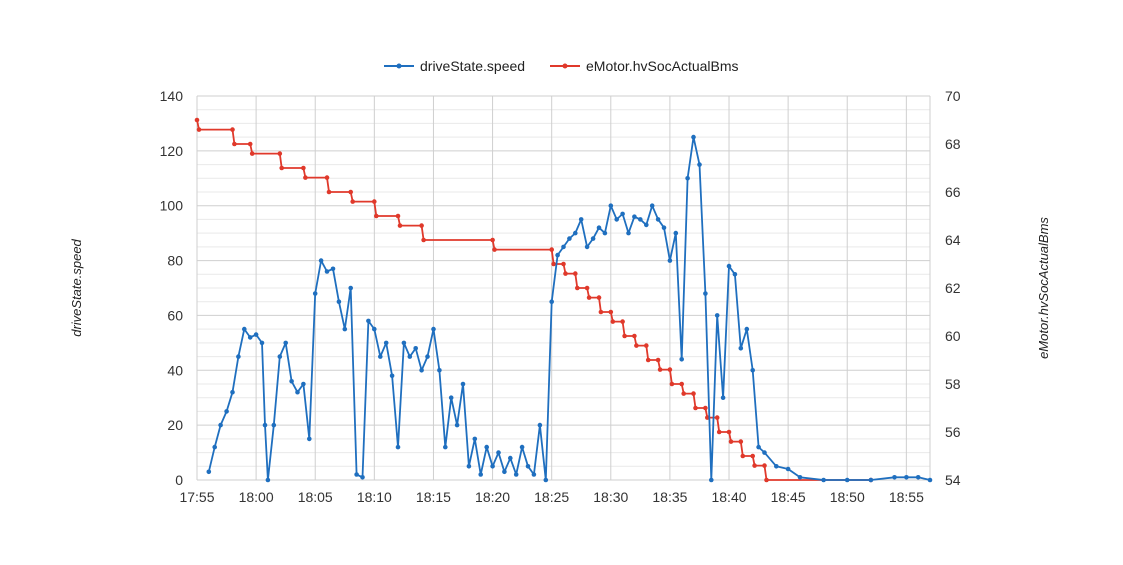 The height and width of the screenshot is (565, 1123). Describe the element at coordinates (1043, 288) in the screenshot. I see `y-right-axis-title: eMotor.hvSocActualBms` at that location.